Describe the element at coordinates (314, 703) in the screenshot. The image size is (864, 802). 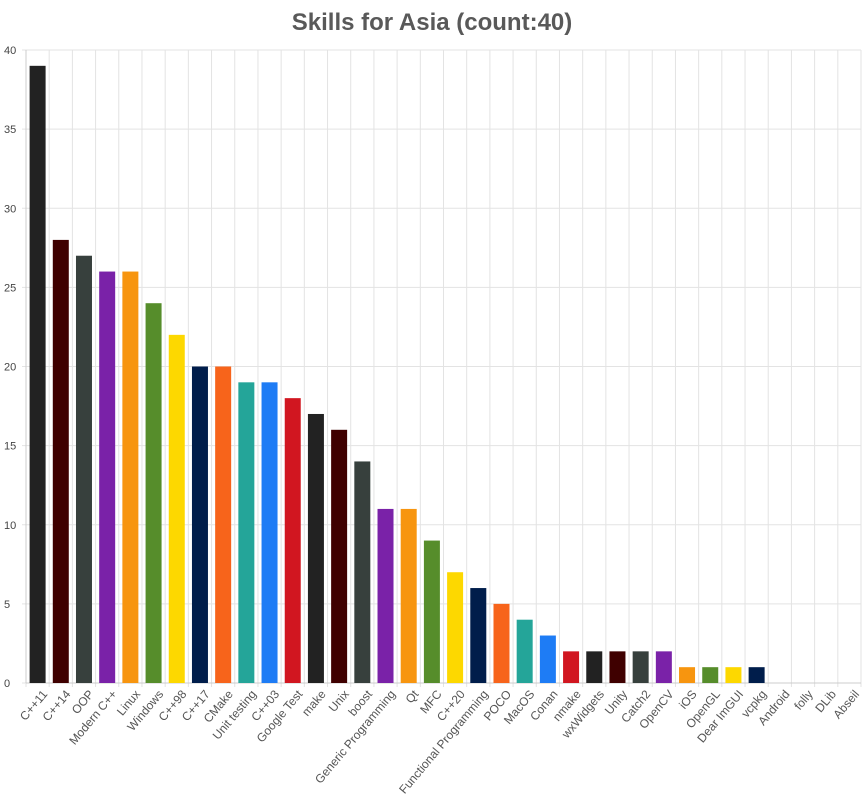
I see `x-tick-label: make` at that location.